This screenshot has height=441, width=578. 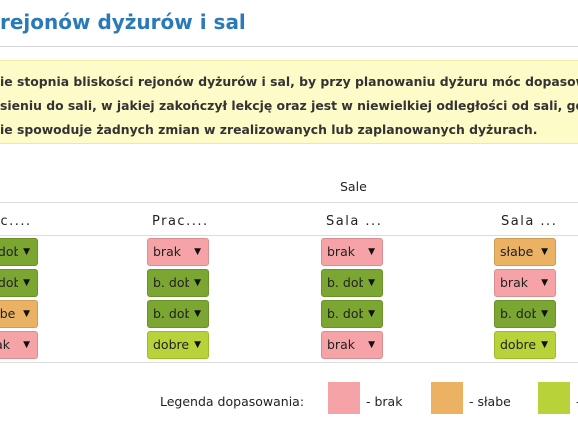 What do you see at coordinates (554, 398) in the screenshot?
I see `legend-swatch-dobre` at bounding box center [554, 398].